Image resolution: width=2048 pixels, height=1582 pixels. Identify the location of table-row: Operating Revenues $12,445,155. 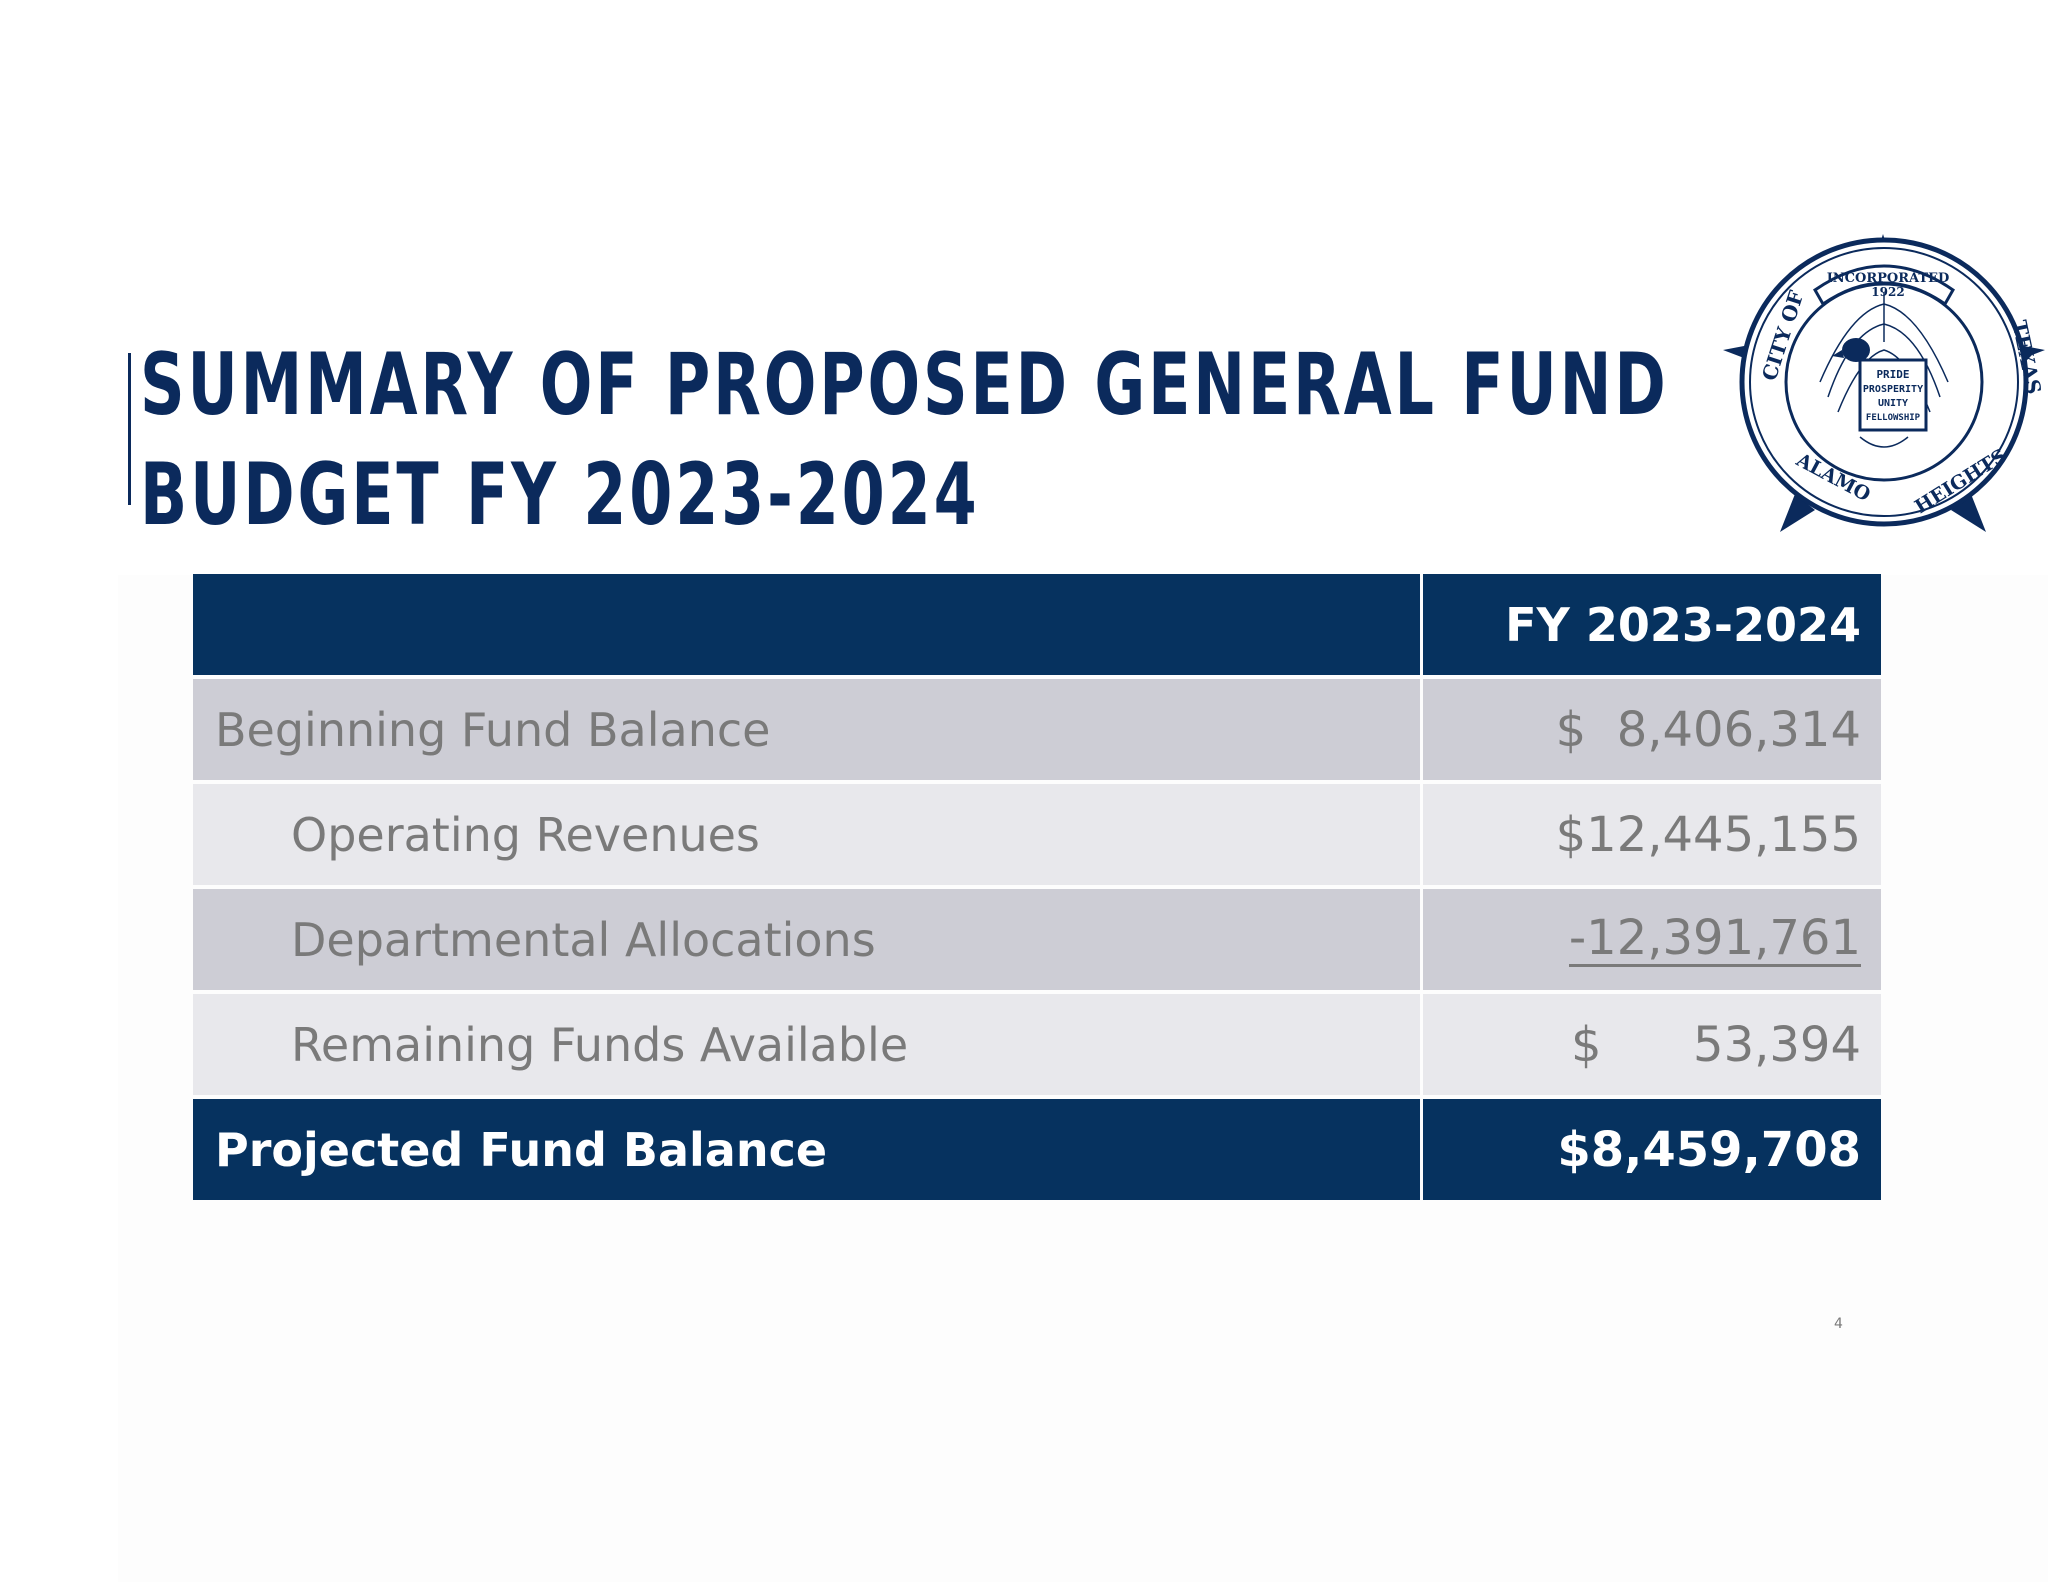
(1037, 834).